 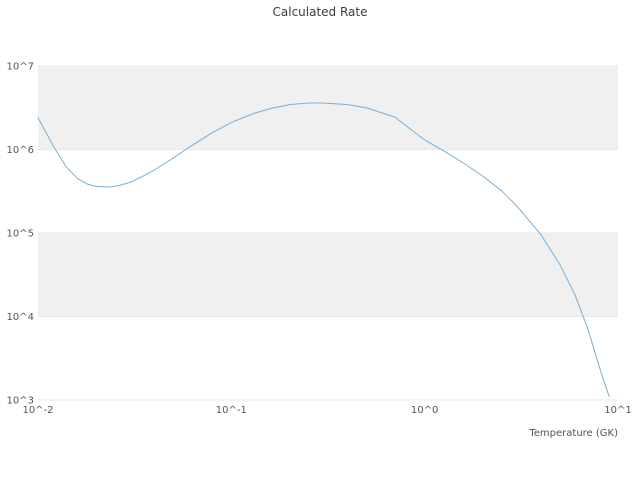 What do you see at coordinates (20, 317) in the screenshot?
I see `y-tick-label: 10^4` at bounding box center [20, 317].